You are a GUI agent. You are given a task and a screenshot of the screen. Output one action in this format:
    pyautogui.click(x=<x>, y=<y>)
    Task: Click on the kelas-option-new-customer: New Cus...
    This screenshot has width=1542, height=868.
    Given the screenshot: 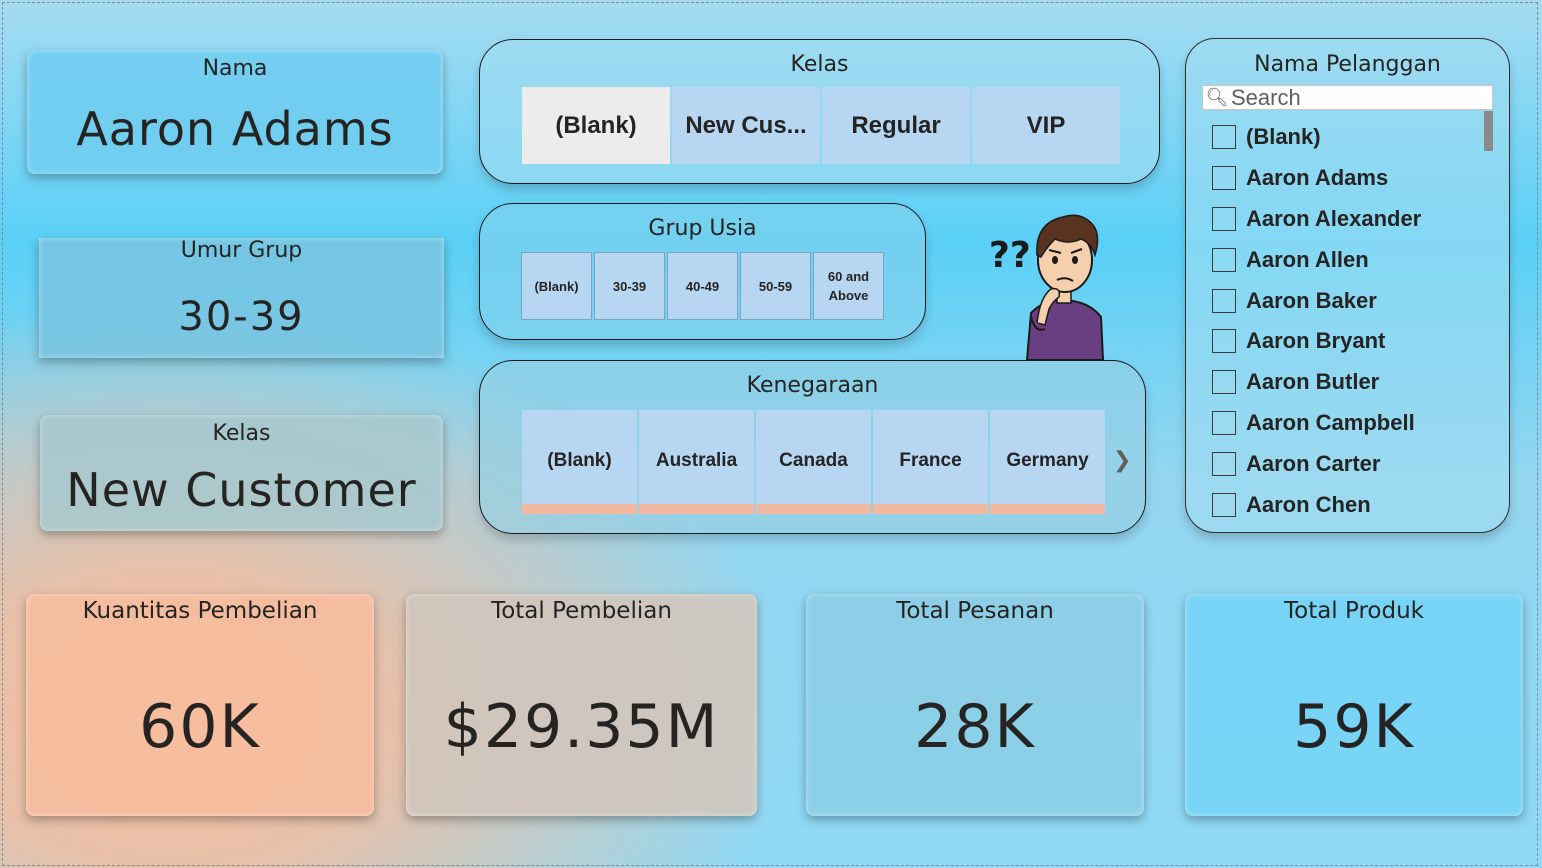 What is the action you would take?
    pyautogui.click(x=746, y=125)
    